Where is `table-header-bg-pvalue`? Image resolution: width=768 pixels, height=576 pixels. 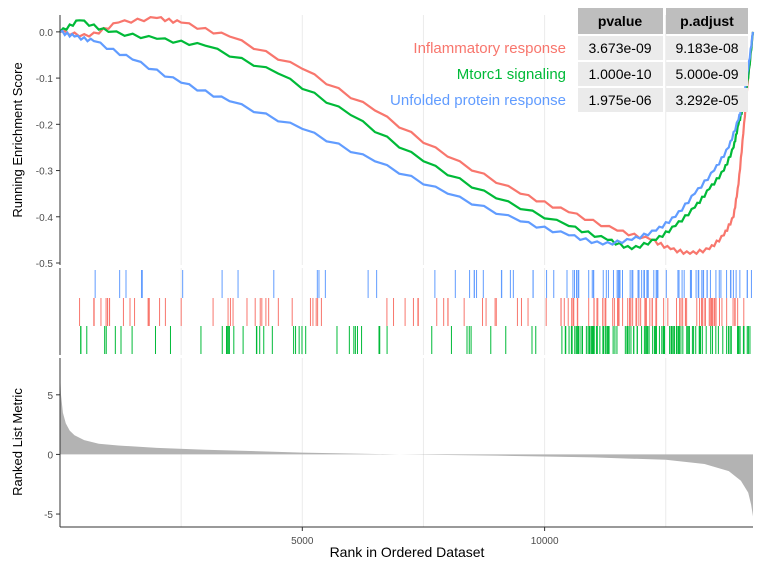
table-header-bg-pvalue is located at coordinates (620, 21).